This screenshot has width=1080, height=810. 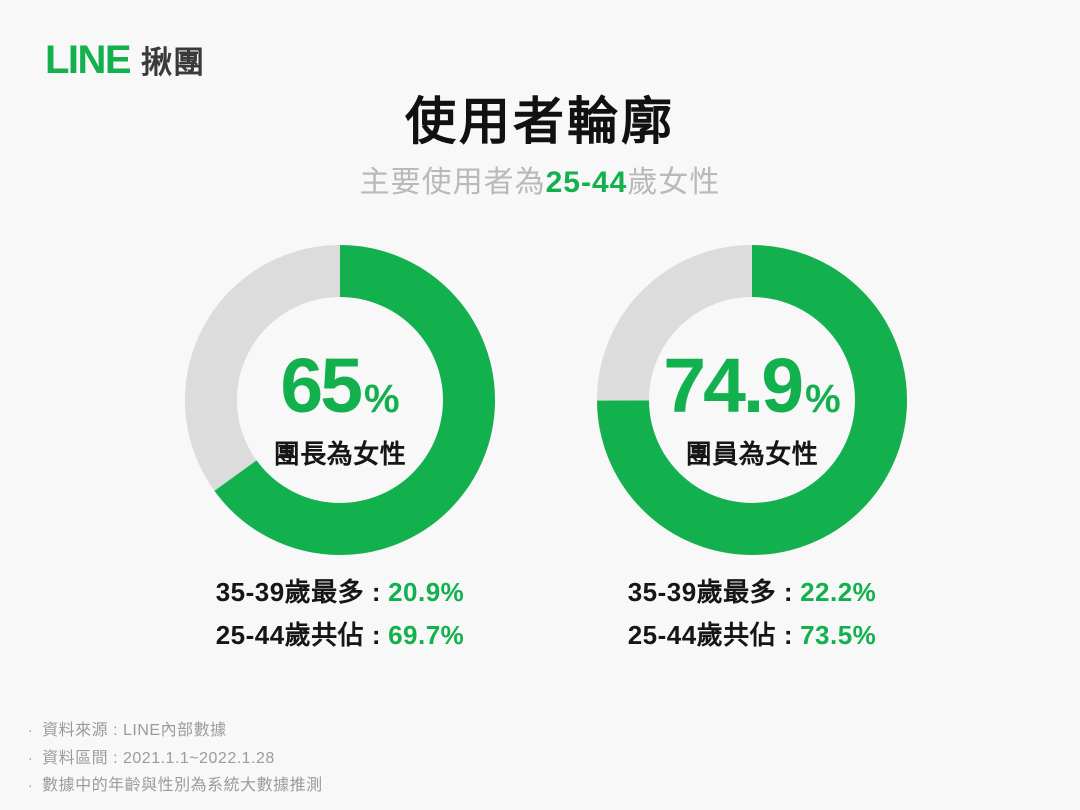 I want to click on footnote-source: · 資料來源 : LINE內部數據, so click(x=175, y=731).